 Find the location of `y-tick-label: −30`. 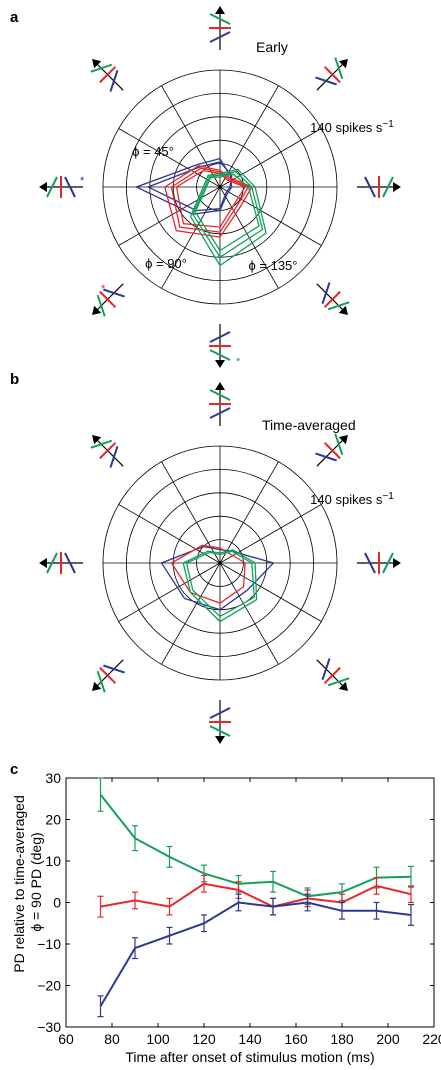

y-tick-label: −30 is located at coordinates (49, 1027).